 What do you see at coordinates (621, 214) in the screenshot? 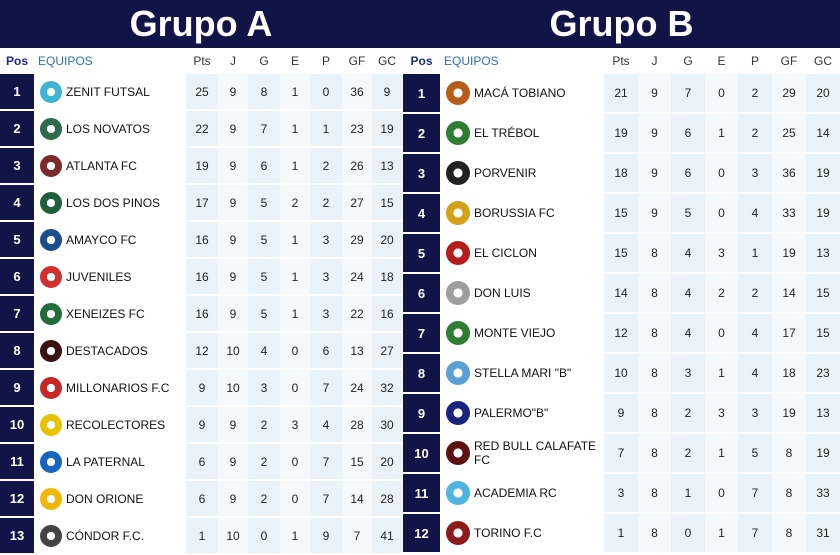
I see `stat-pts-cell: 15` at bounding box center [621, 214].